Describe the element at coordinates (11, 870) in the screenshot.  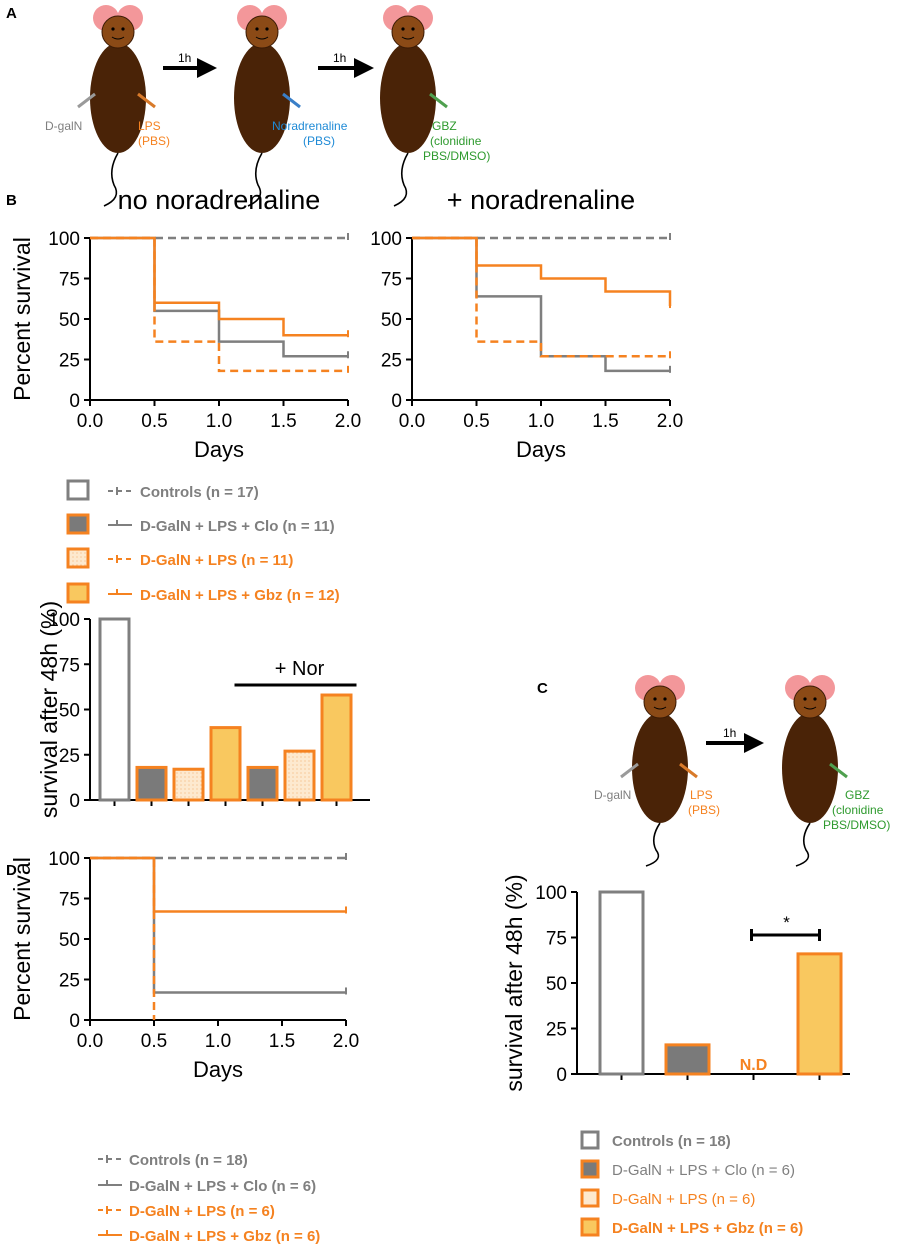
I see `panel-label-d: D` at that location.